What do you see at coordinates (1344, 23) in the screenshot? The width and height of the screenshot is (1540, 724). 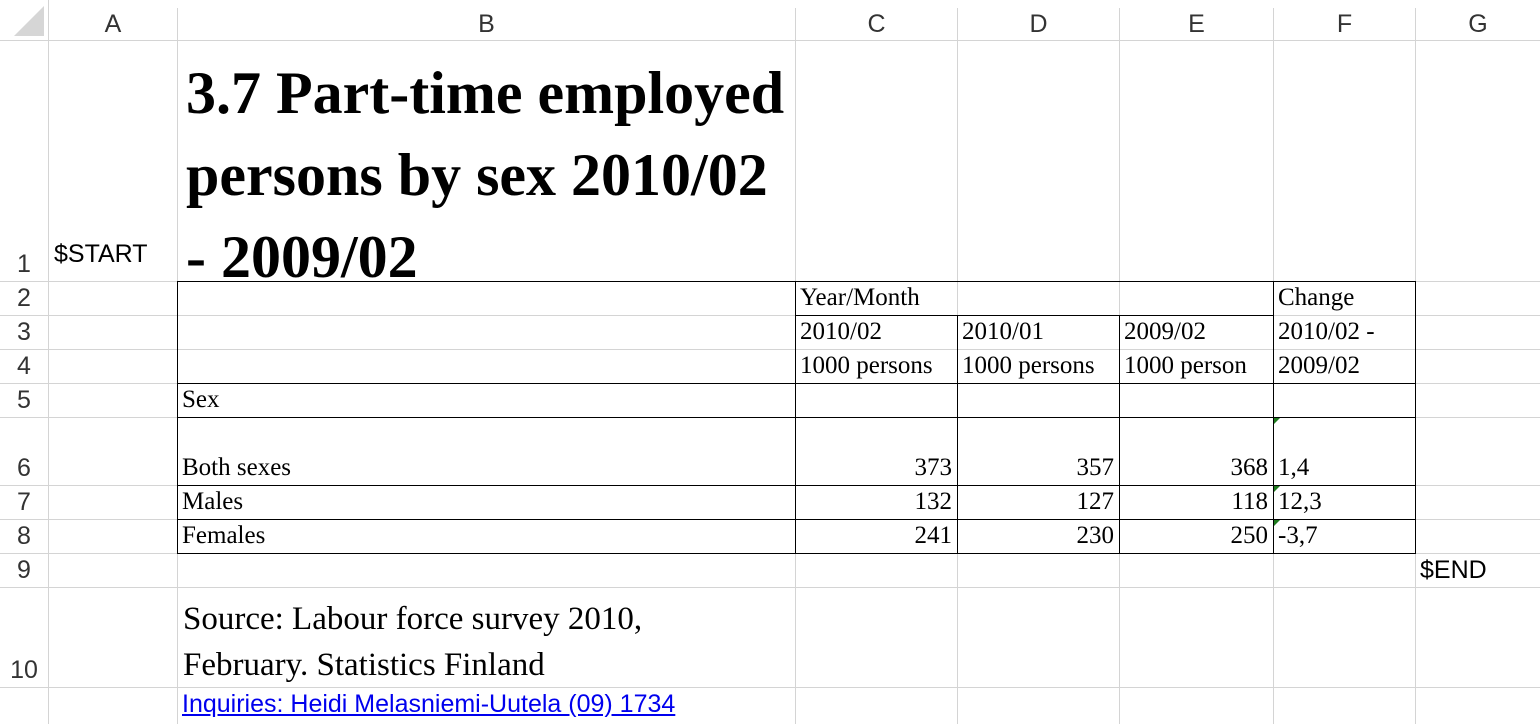 I see `column-header-f: F` at bounding box center [1344, 23].